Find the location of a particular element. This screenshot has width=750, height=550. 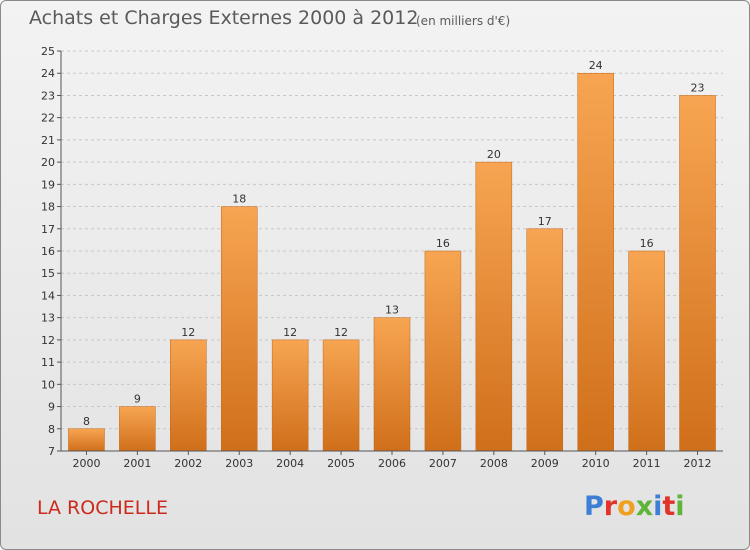

y-tick-label: 25 is located at coordinates (48, 51).